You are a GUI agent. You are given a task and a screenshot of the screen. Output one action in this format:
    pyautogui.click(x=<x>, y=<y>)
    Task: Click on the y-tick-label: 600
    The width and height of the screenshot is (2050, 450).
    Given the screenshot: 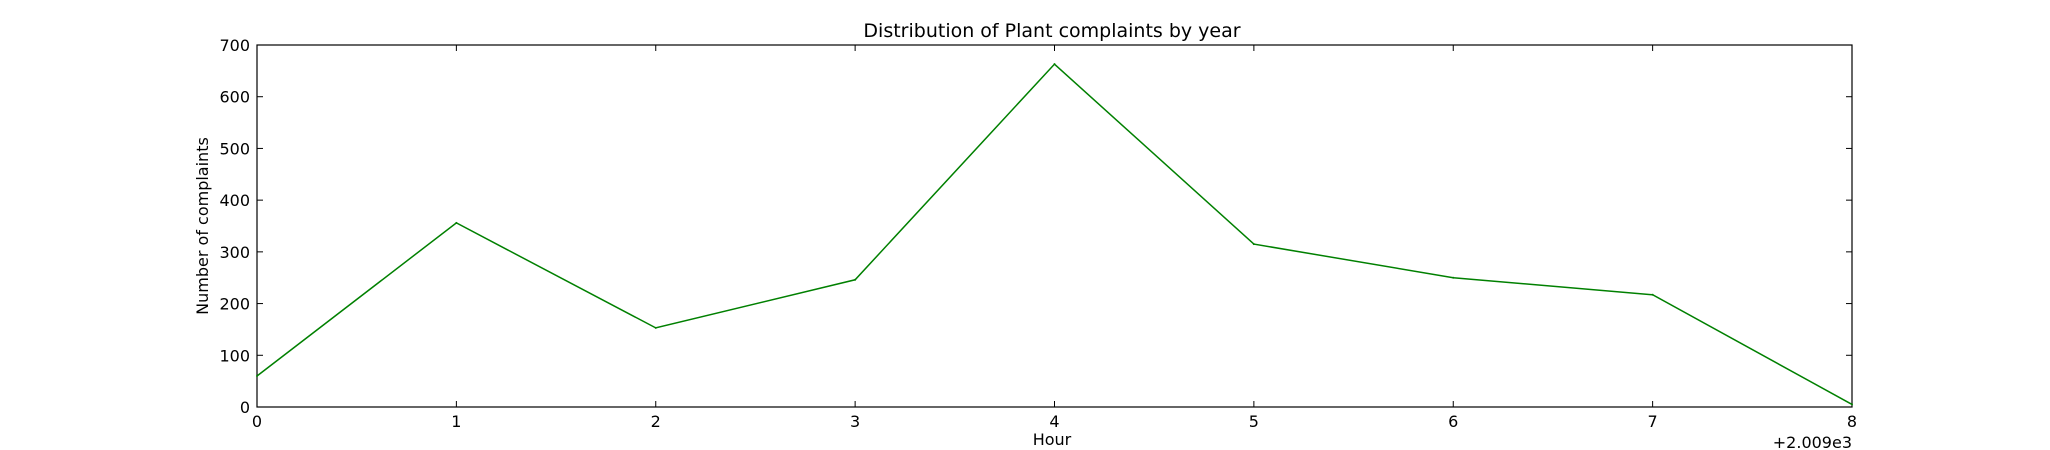 What is the action you would take?
    pyautogui.click(x=234, y=97)
    